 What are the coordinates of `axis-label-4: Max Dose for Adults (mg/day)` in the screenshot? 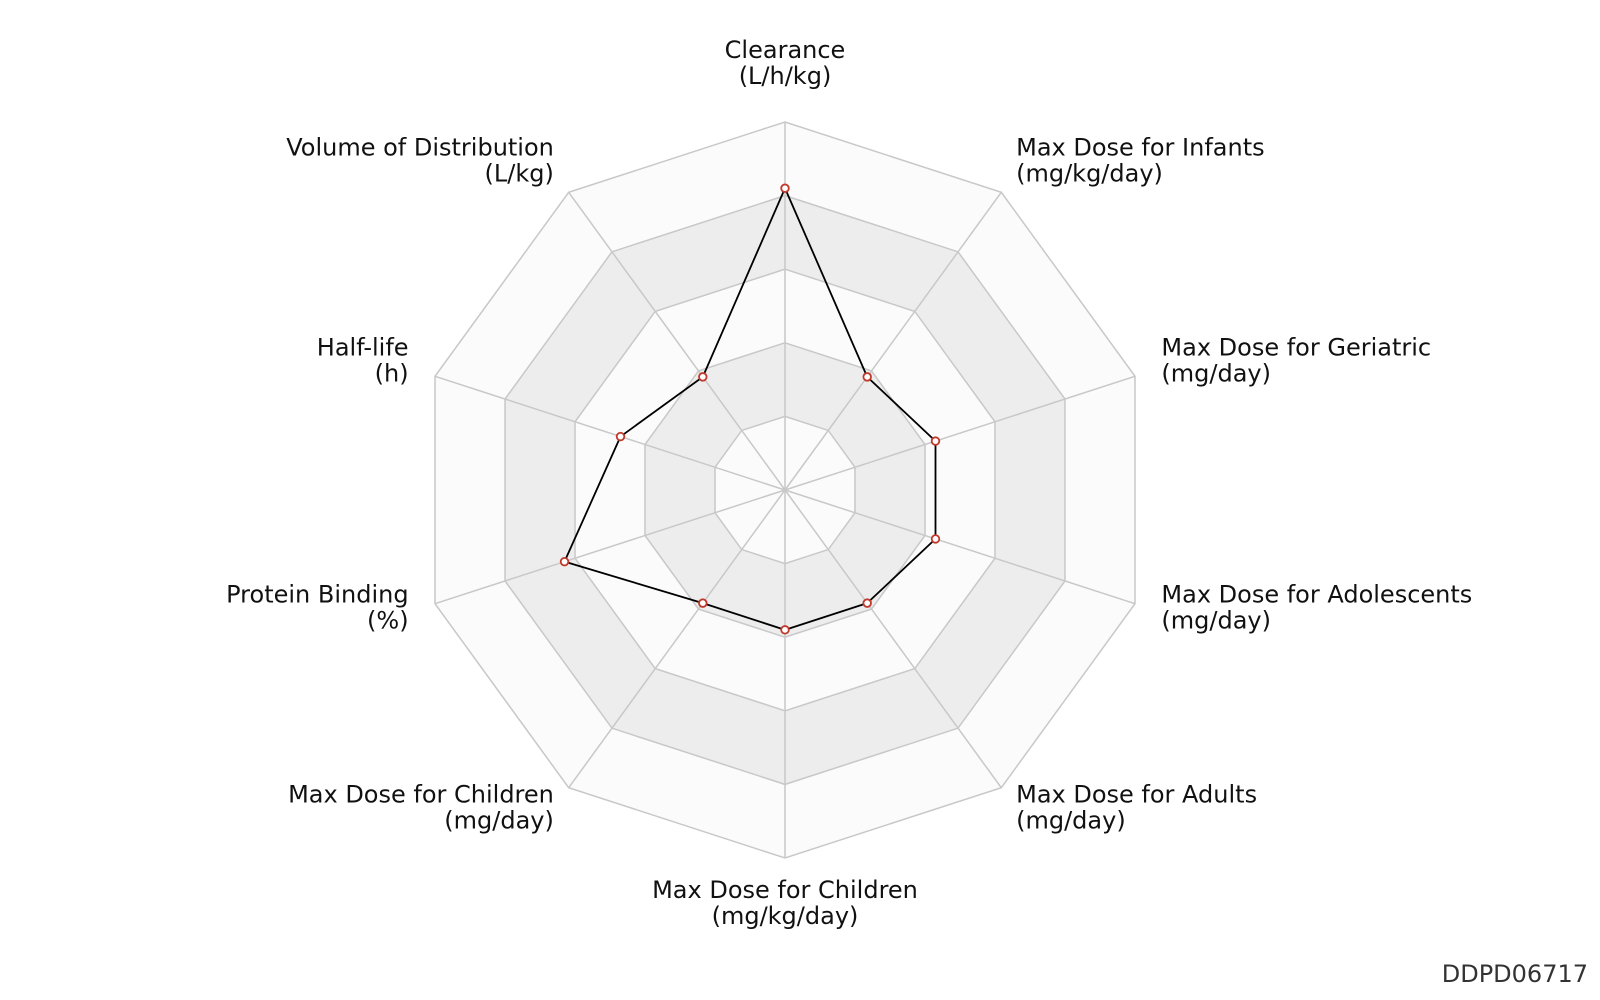 It's located at (1136, 808).